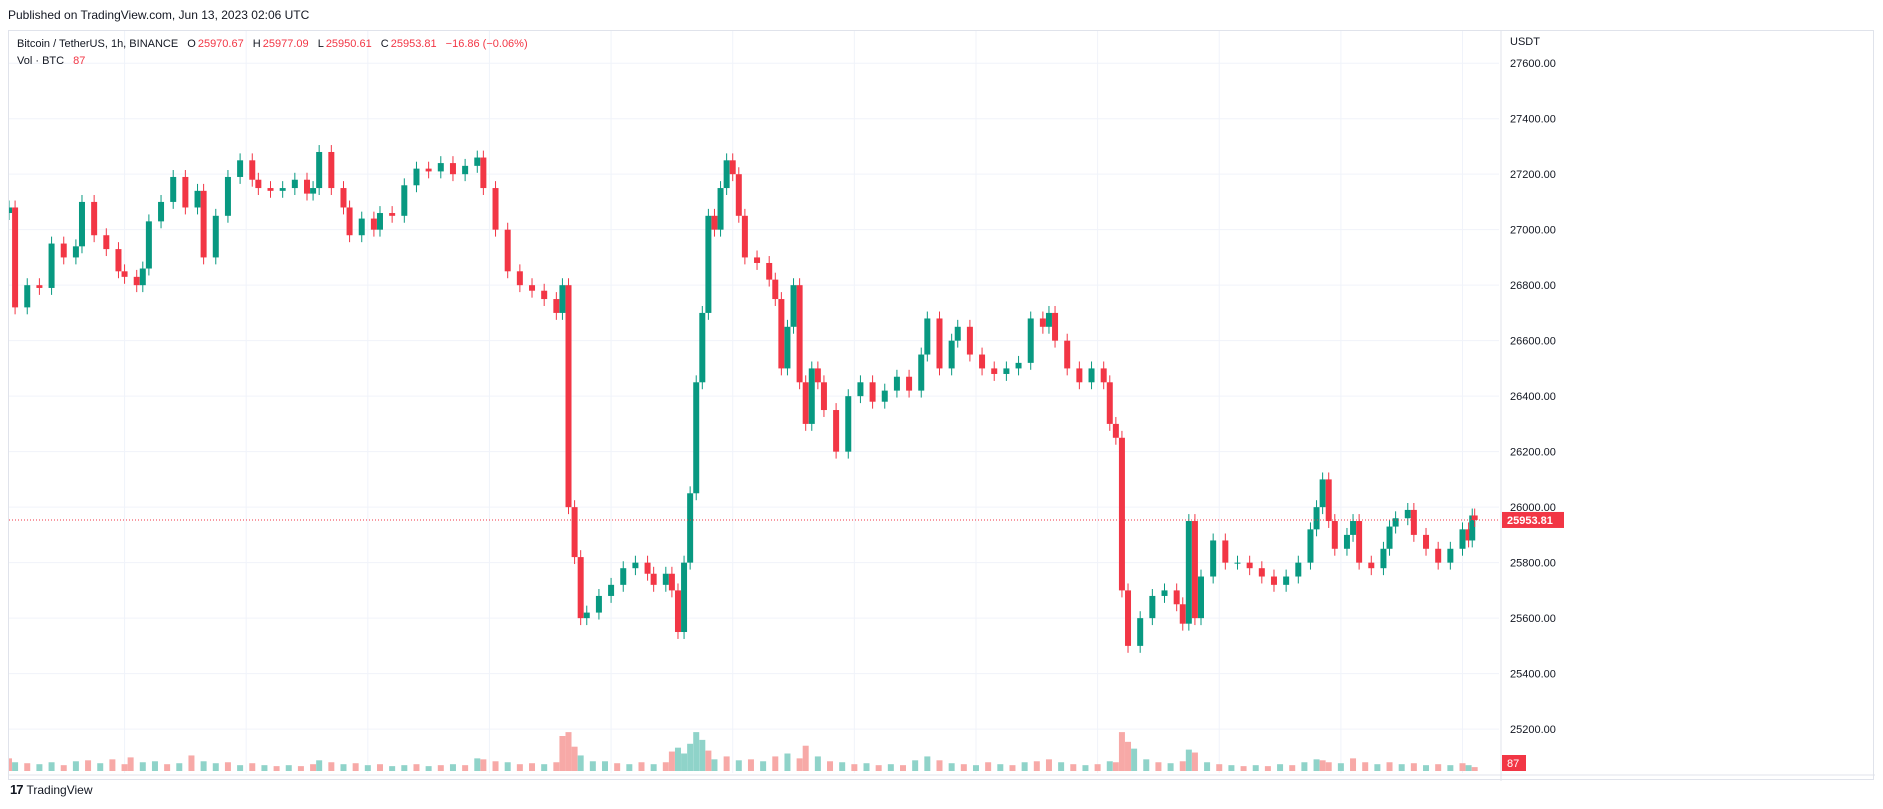 The height and width of the screenshot is (809, 1883). What do you see at coordinates (1525, 42) in the screenshot?
I see `y-axis-unit-label: USDT` at bounding box center [1525, 42].